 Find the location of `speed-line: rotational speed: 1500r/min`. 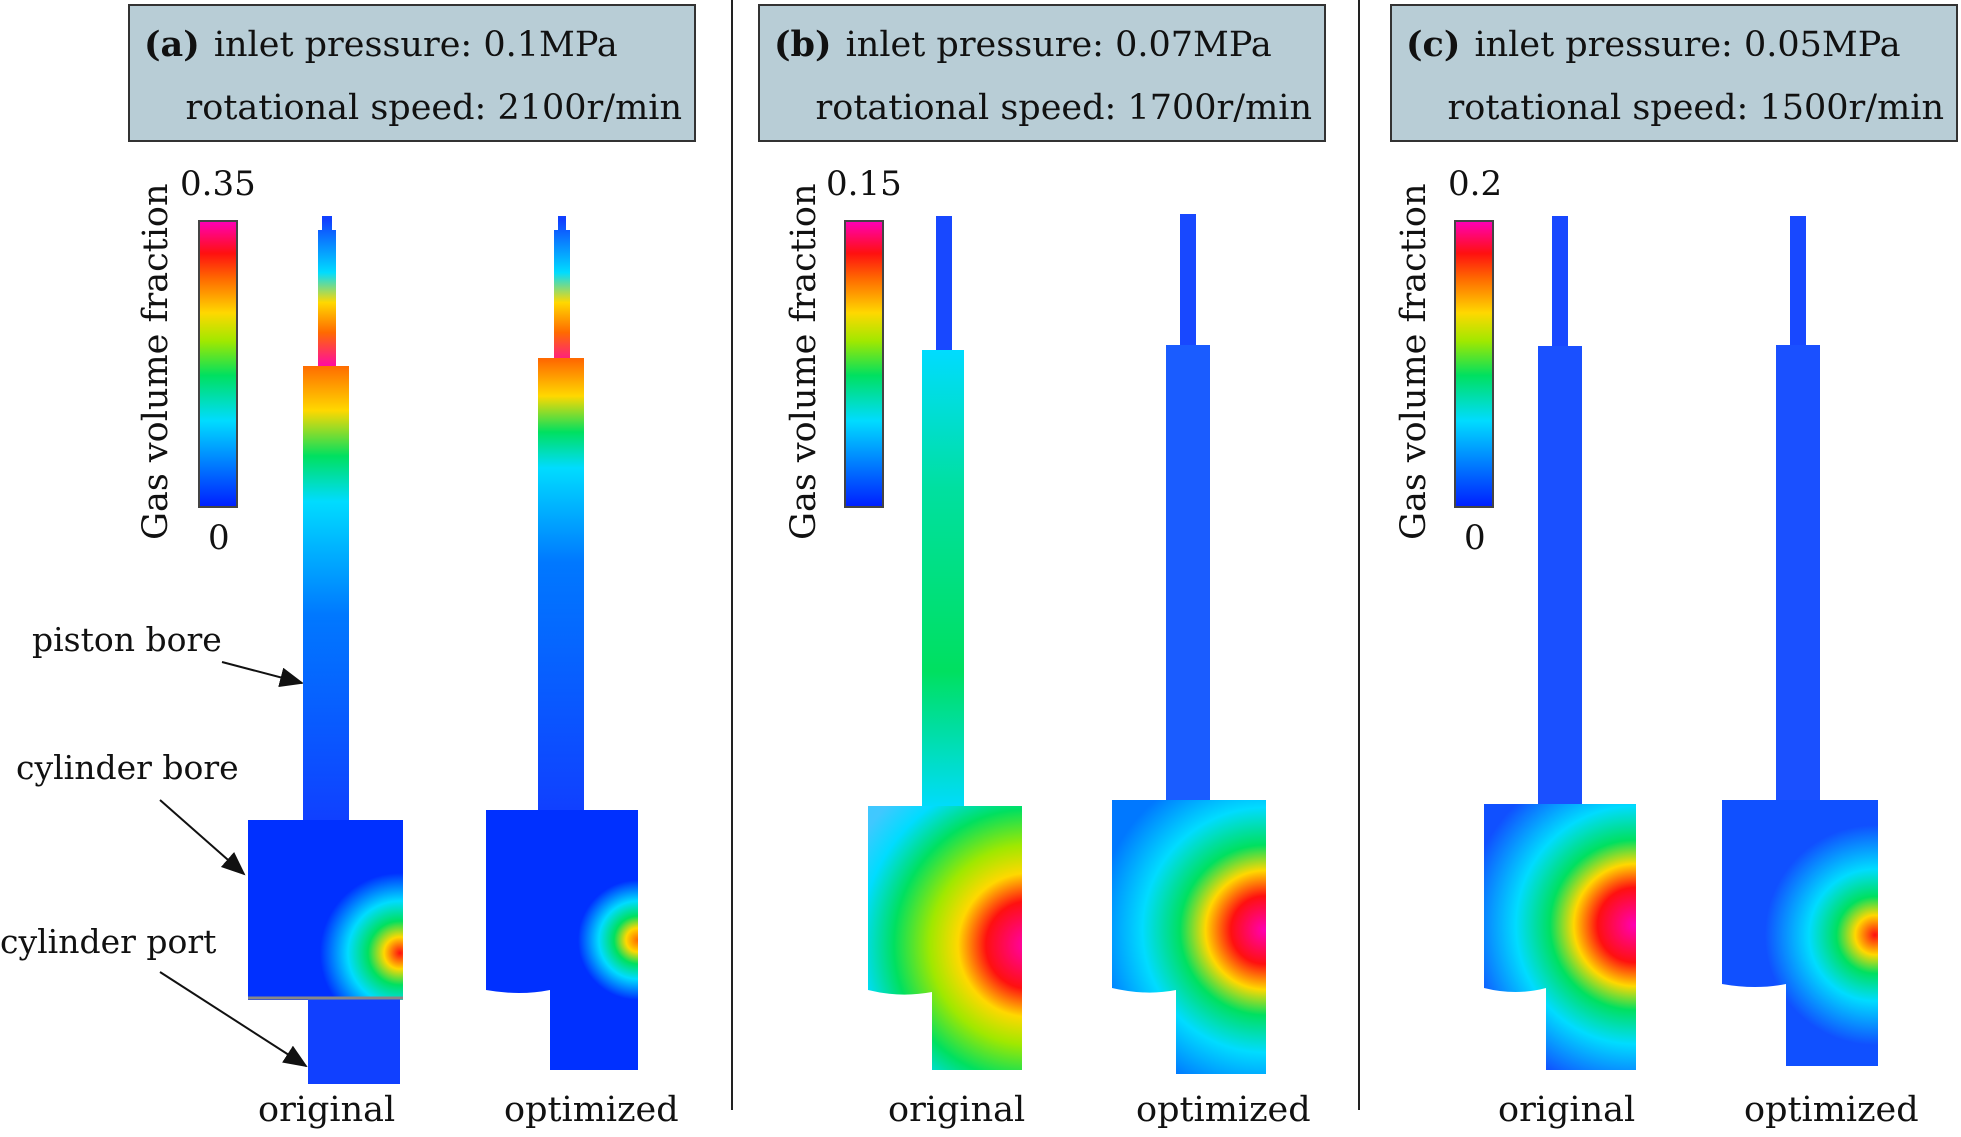

speed-line: rotational speed: 1500r/min is located at coordinates (1696, 108).